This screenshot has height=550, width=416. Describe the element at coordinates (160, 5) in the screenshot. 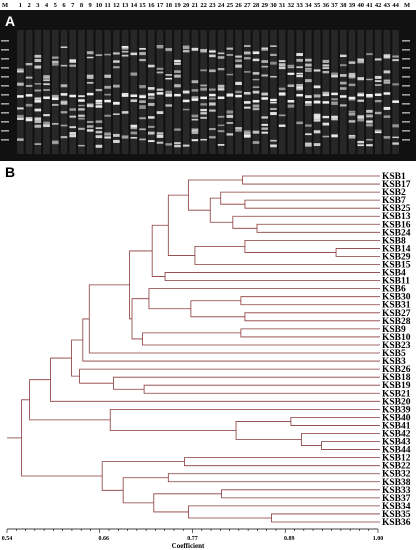

I see `lane-label: 17` at that location.